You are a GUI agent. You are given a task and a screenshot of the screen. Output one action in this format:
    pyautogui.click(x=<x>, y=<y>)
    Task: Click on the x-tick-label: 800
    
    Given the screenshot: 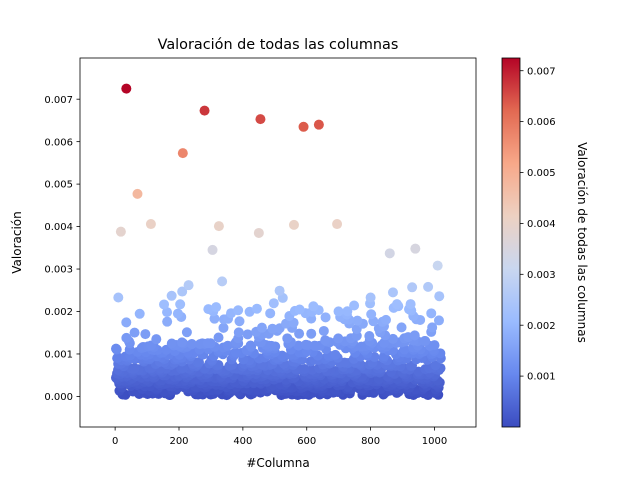 What is the action you would take?
    pyautogui.click(x=370, y=441)
    